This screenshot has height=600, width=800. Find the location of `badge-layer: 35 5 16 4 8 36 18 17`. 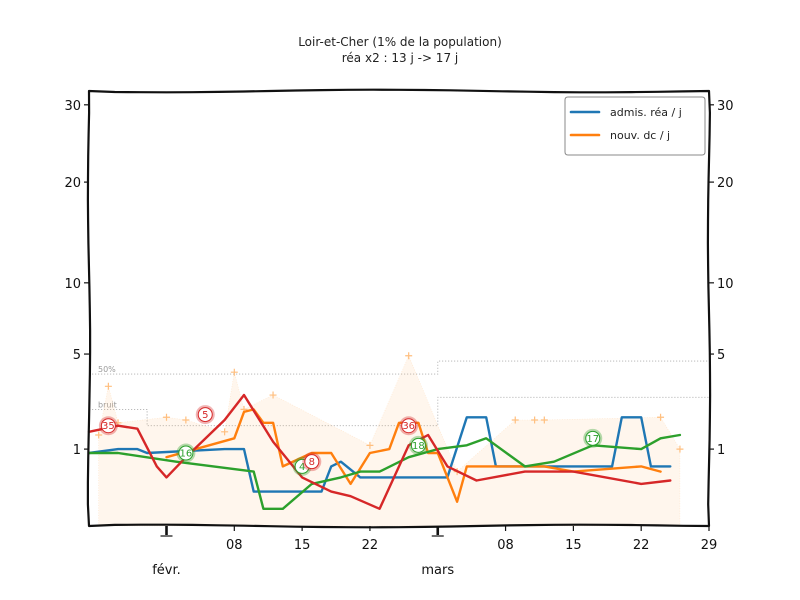

badge-layer: 35 5 16 4 8 36 18 17 is located at coordinates (350, 440).